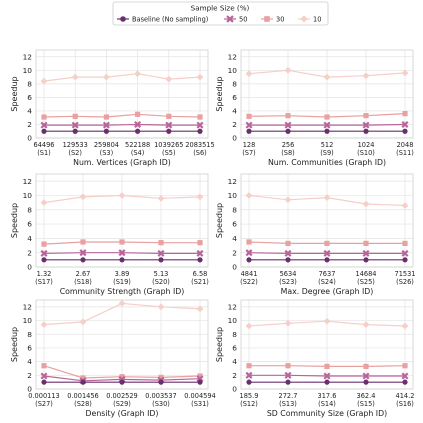 The height and width of the screenshot is (423, 423). I want to click on x-tick-label: 64496 (S1), so click(44, 149).